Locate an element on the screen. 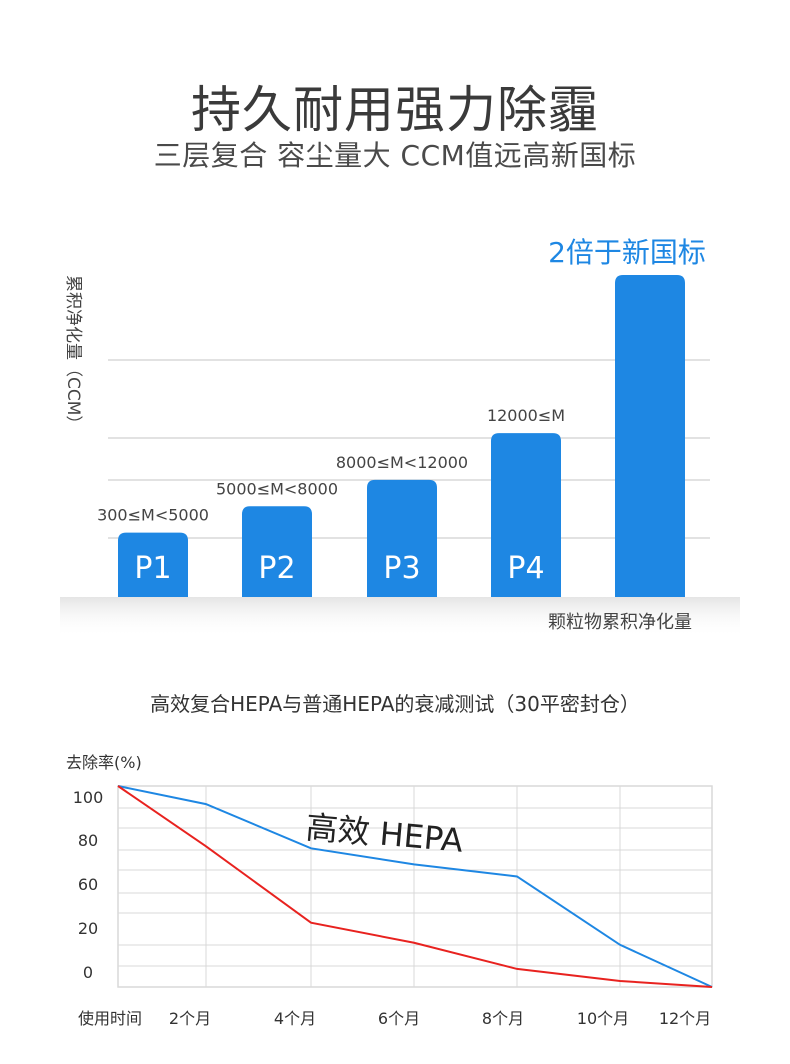 This screenshot has width=790, height=1064. page-title: 持久耐用强力除霾 is located at coordinates (395, 110).